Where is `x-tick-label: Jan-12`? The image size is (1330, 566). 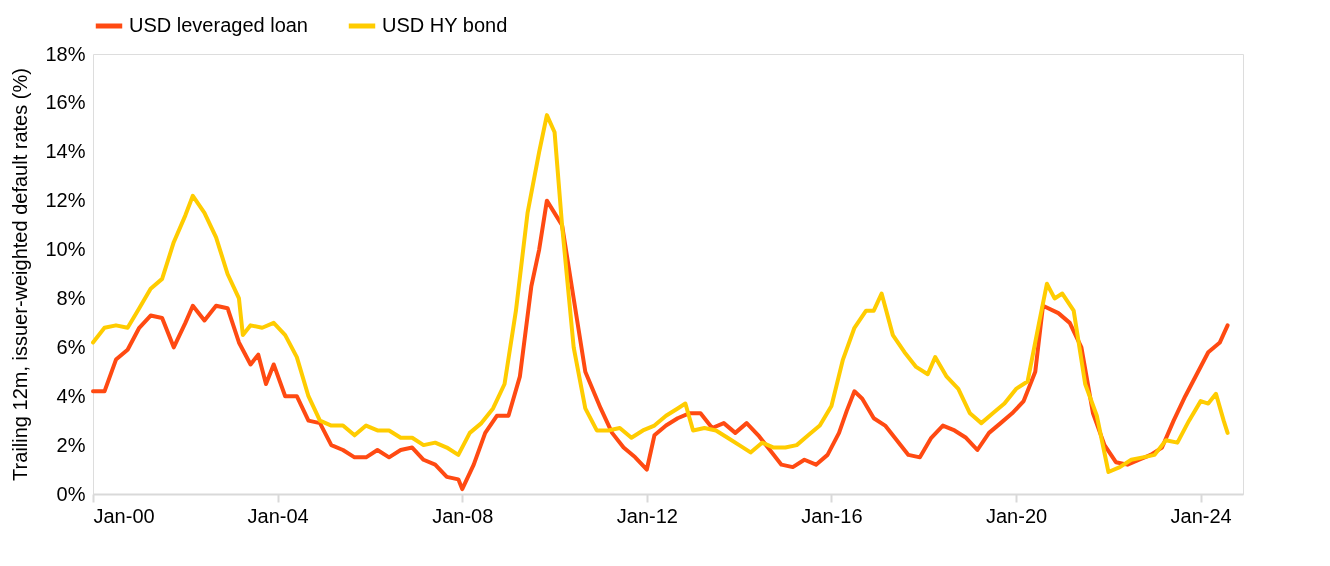
x-tick-label: Jan-12 is located at coordinates (647, 515).